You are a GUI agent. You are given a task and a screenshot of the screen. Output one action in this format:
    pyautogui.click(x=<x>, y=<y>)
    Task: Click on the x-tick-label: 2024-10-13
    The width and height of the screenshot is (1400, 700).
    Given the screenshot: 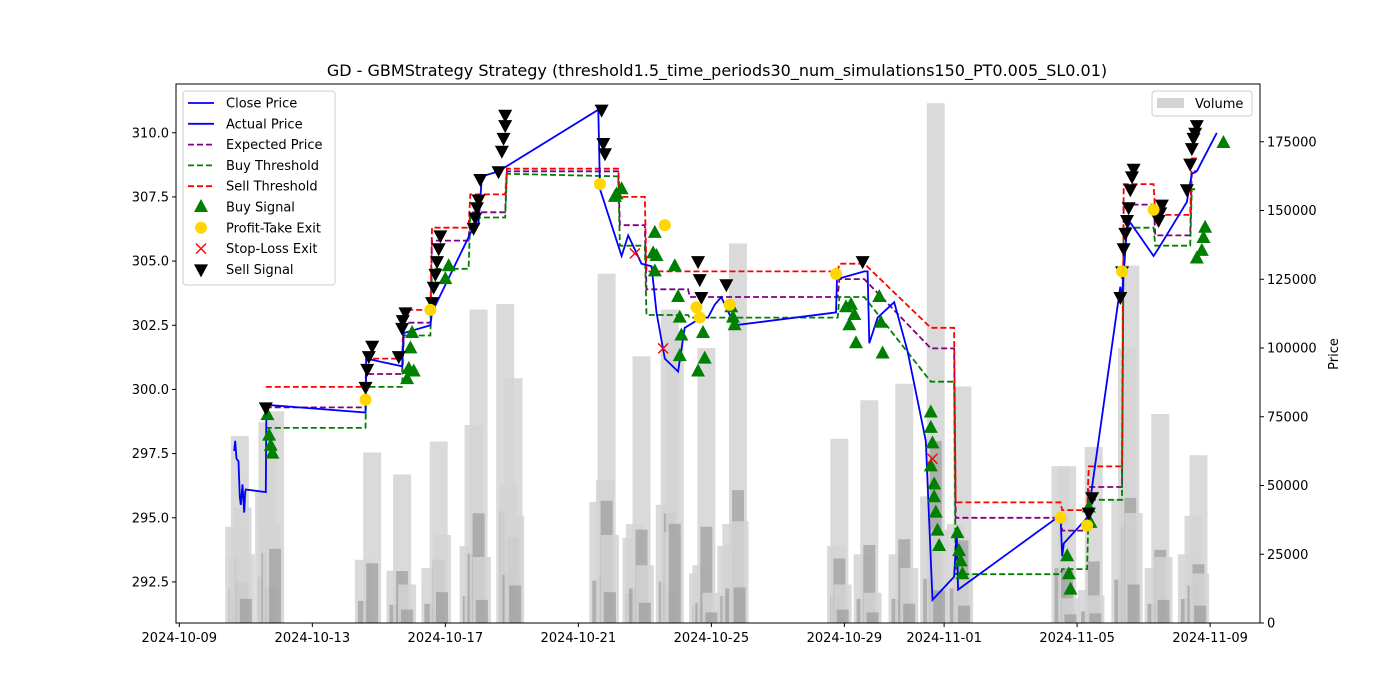 What is the action you would take?
    pyautogui.click(x=313, y=638)
    